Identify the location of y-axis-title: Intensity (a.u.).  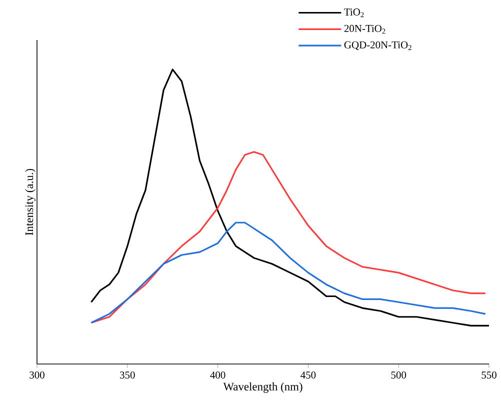
(30, 202).